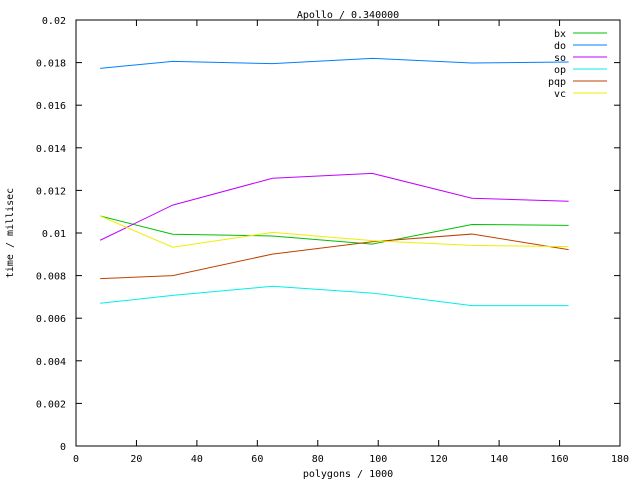  Describe the element at coordinates (557, 82) in the screenshot. I see `legend-label: pqp` at that location.